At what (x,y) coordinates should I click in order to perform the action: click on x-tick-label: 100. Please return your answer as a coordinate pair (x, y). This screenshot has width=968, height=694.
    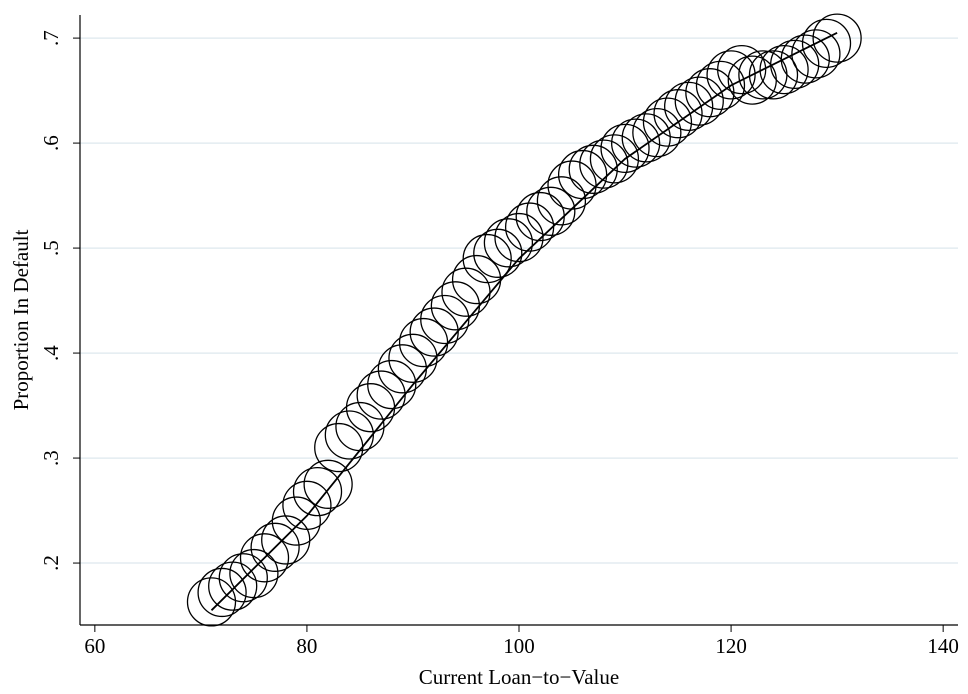
    Looking at the image, I should click on (519, 646).